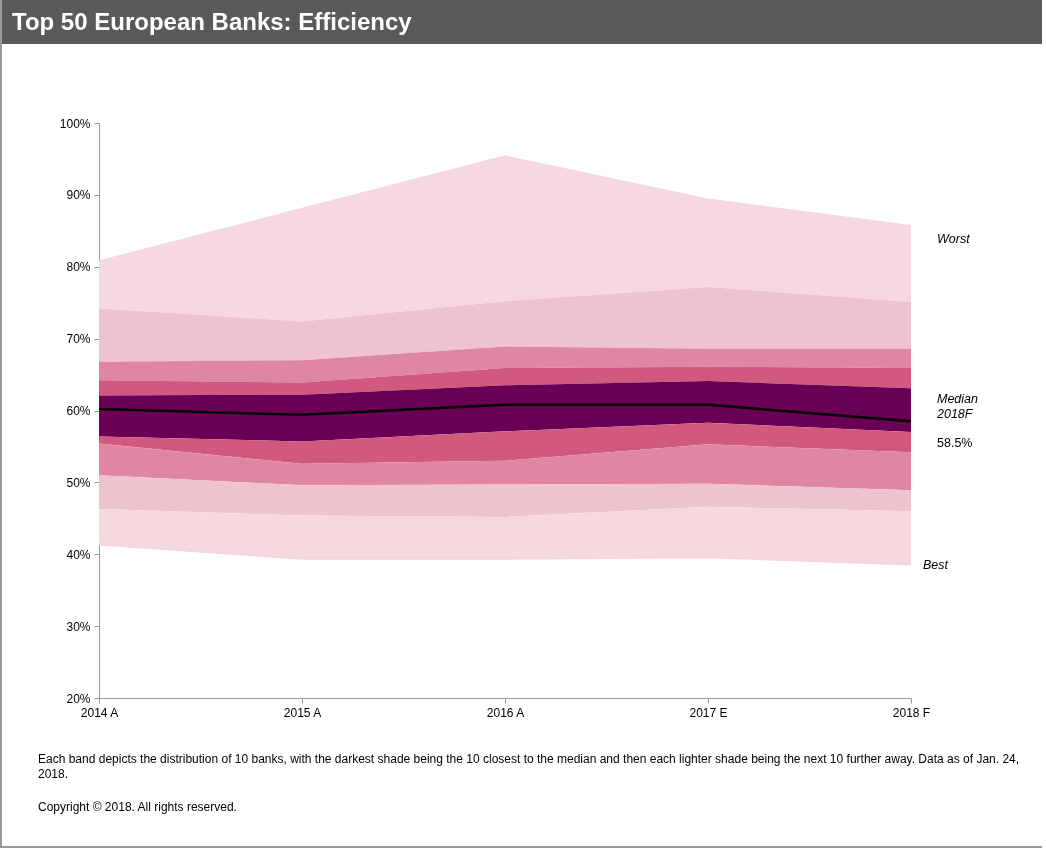 This screenshot has width=1046, height=852. Describe the element at coordinates (78, 554) in the screenshot. I see `y-tick-label: 40%` at that location.